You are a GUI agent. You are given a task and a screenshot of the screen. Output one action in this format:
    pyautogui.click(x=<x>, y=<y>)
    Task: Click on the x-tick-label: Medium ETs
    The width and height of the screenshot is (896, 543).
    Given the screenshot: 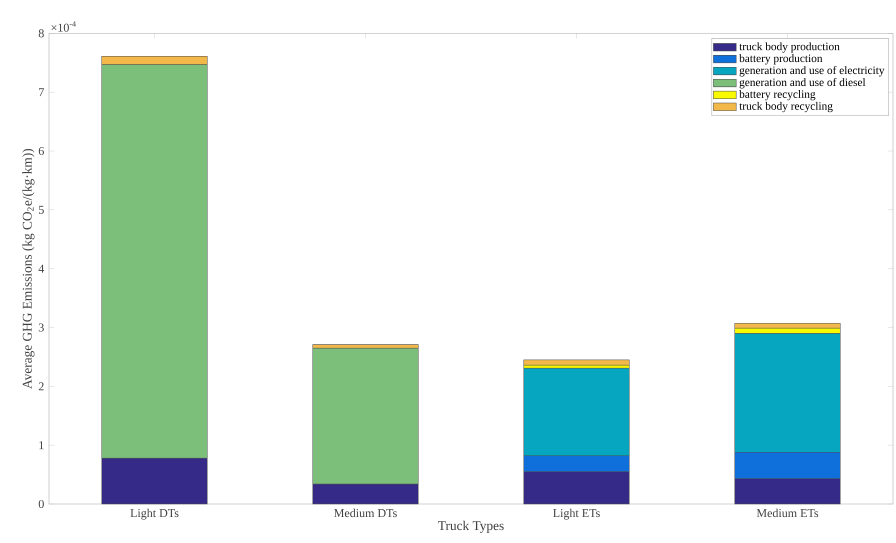 What is the action you would take?
    pyautogui.click(x=787, y=513)
    